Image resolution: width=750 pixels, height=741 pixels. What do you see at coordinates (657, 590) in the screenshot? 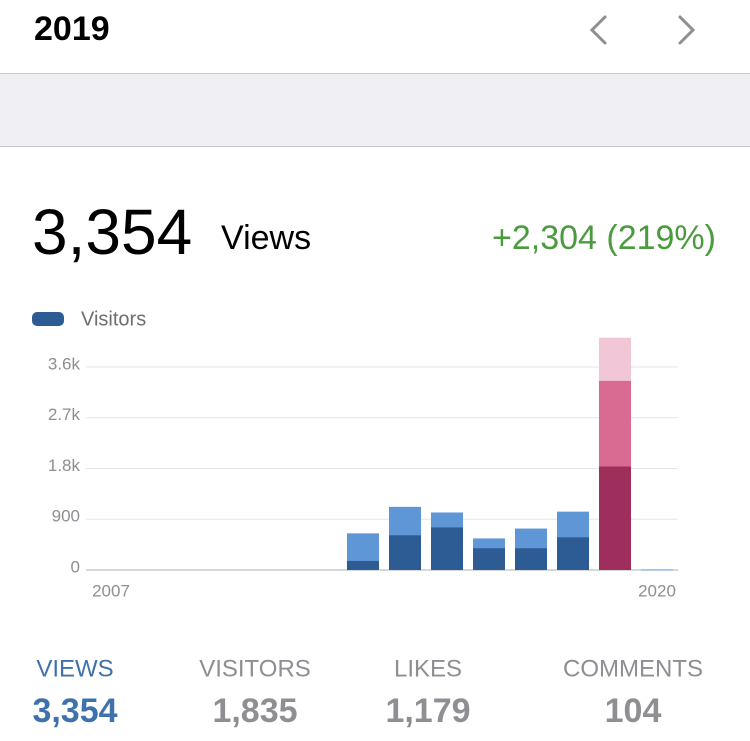
I see `x-tick-label: 2020` at bounding box center [657, 590].